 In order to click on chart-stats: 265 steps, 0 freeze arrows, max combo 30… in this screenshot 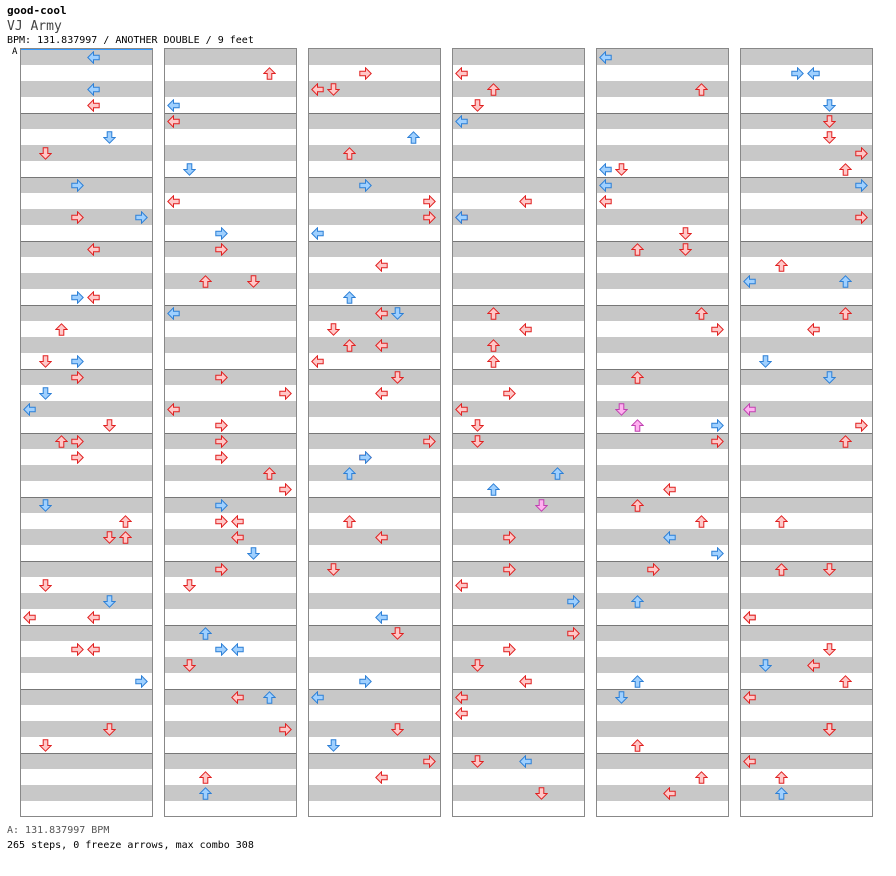, I will do `click(130, 845)`.